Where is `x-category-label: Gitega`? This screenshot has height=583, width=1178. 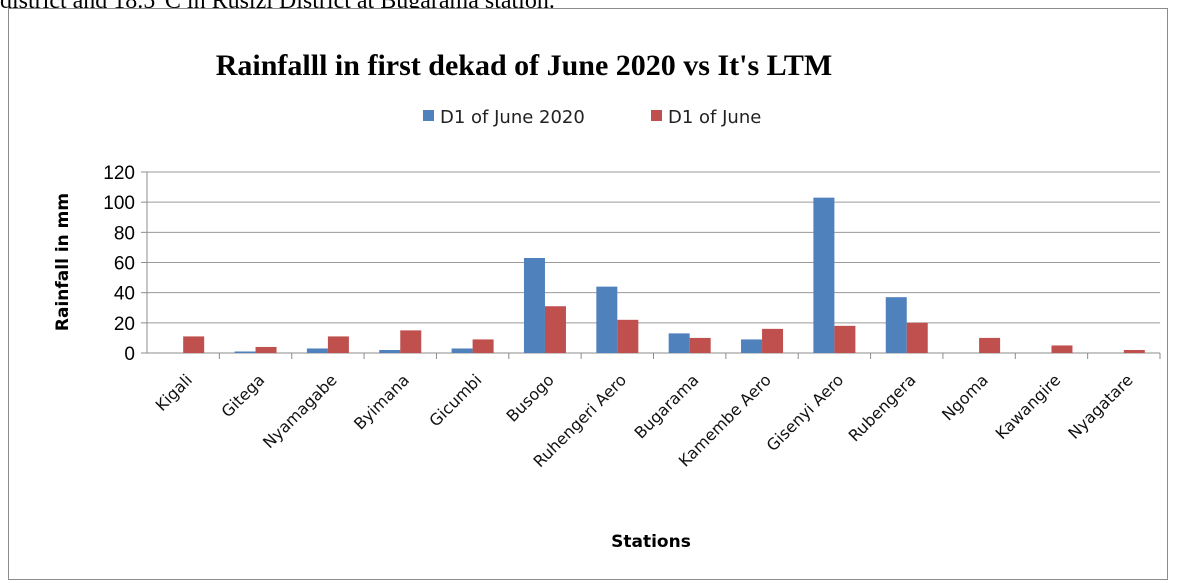
x-category-label: Gitega is located at coordinates (243, 395).